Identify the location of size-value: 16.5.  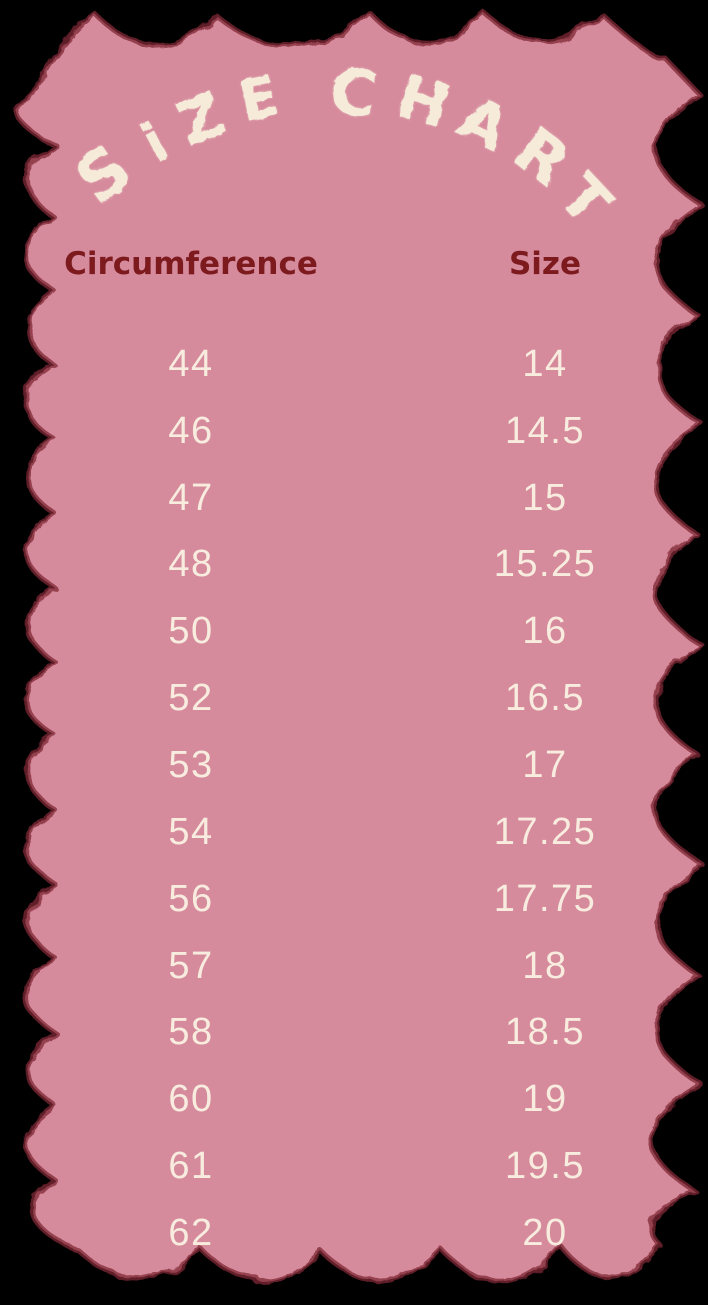
(545, 698).